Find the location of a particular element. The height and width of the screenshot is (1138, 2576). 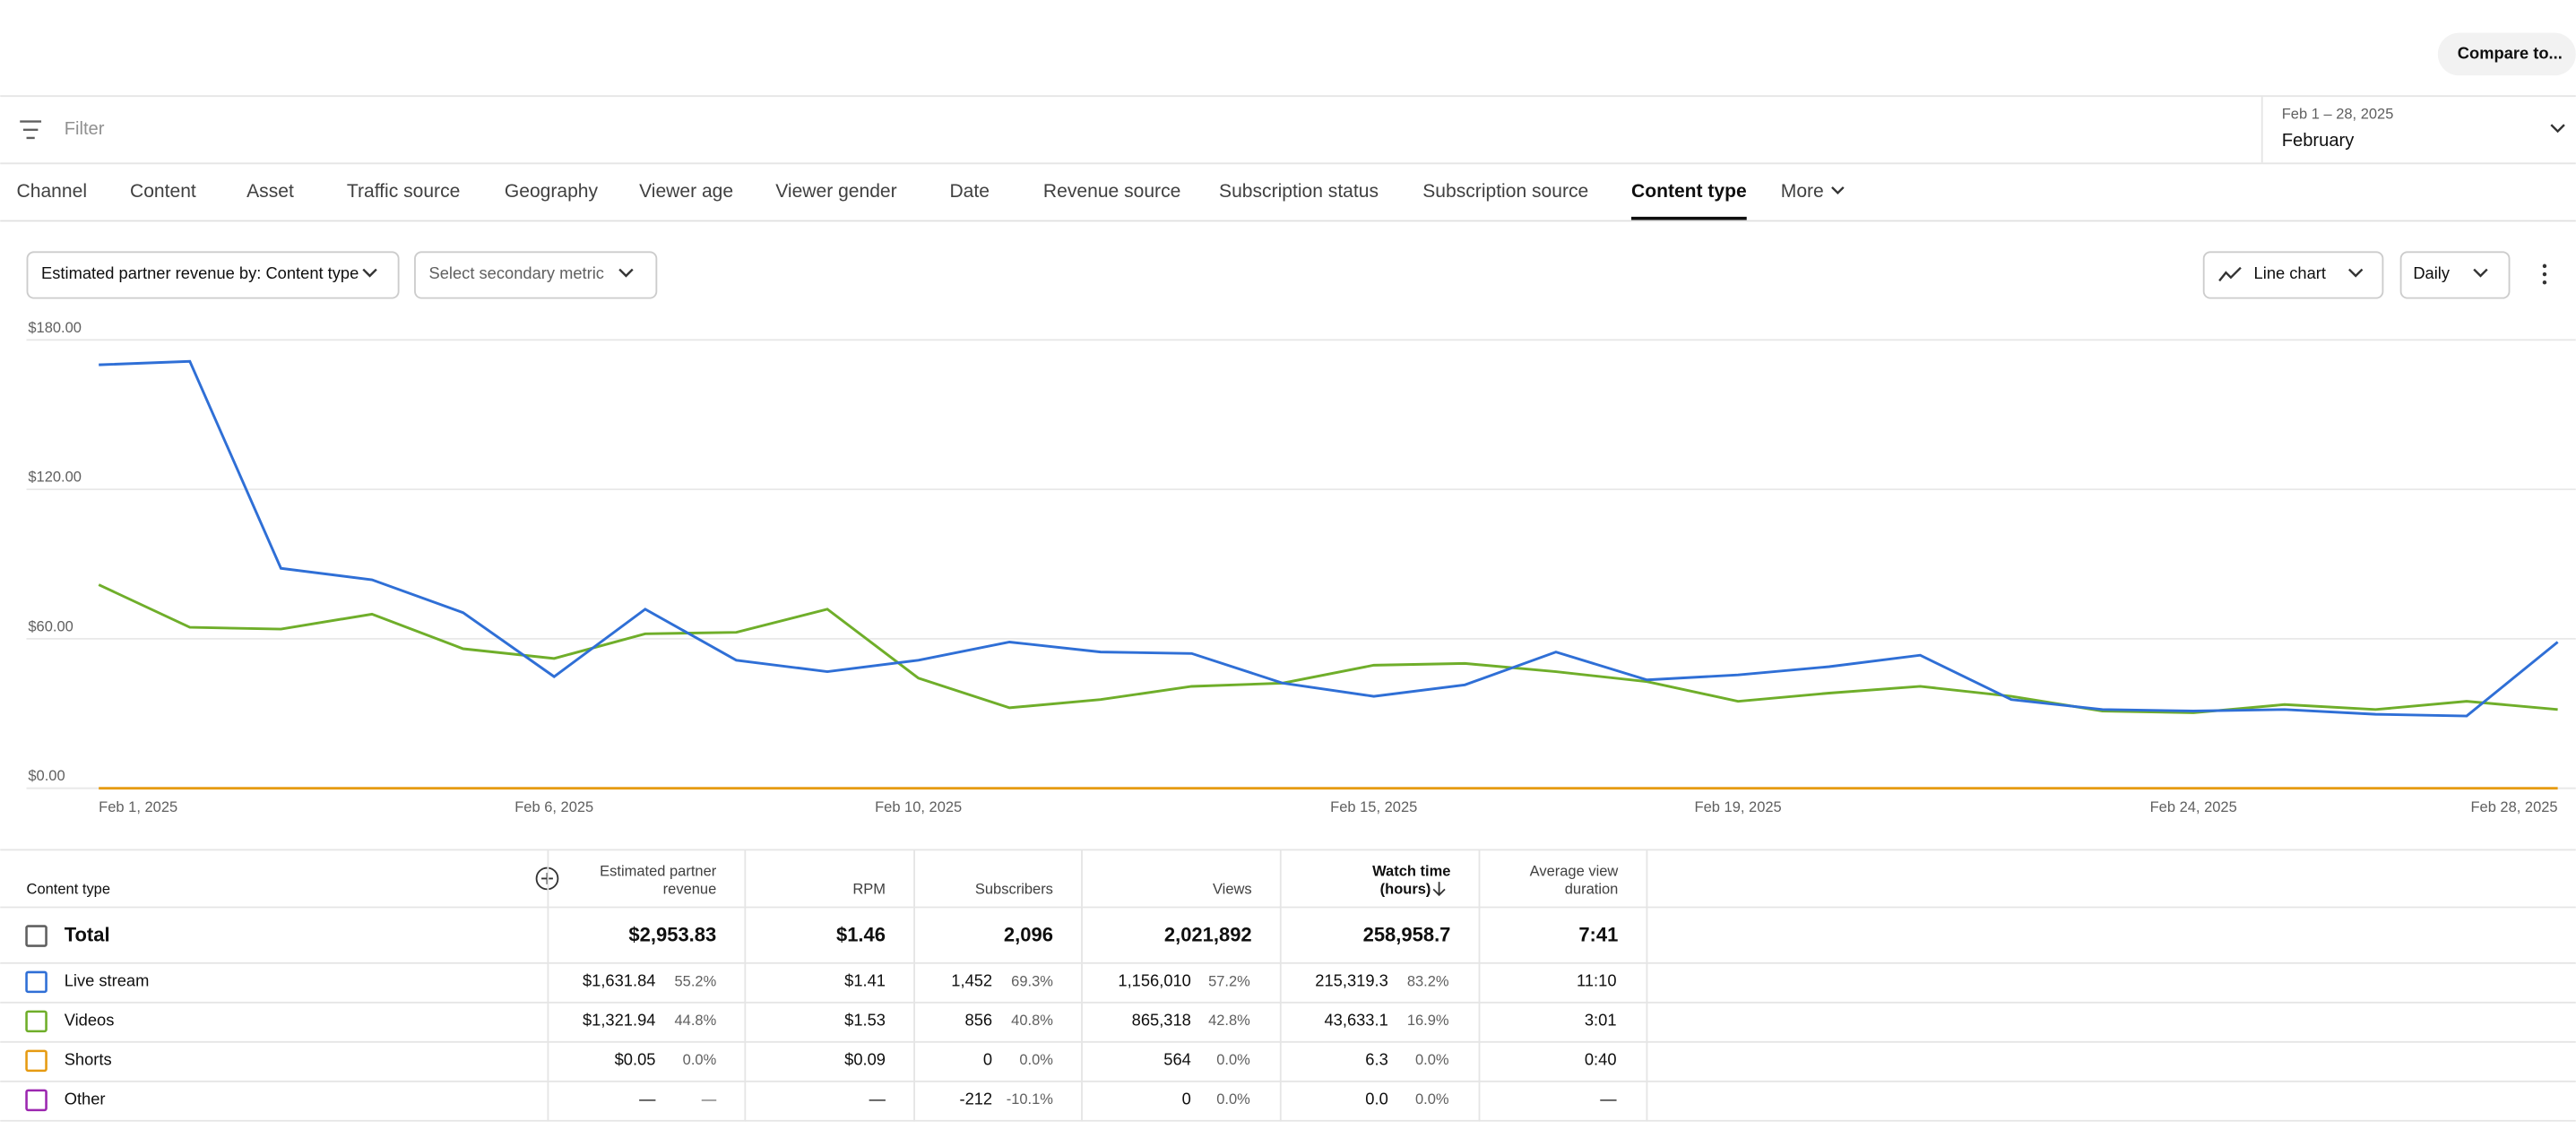

cell-value: 564 is located at coordinates (1177, 1059).